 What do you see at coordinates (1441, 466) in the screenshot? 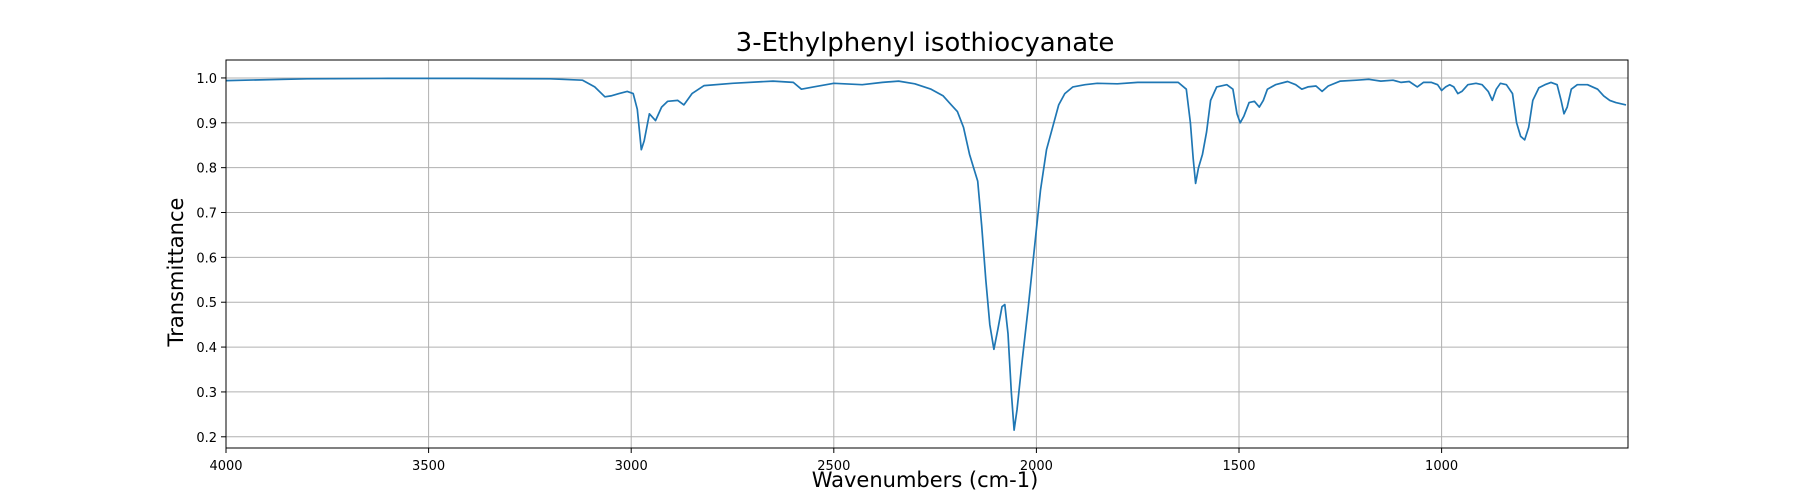
I see `x-tick-label: 1000` at bounding box center [1441, 466].